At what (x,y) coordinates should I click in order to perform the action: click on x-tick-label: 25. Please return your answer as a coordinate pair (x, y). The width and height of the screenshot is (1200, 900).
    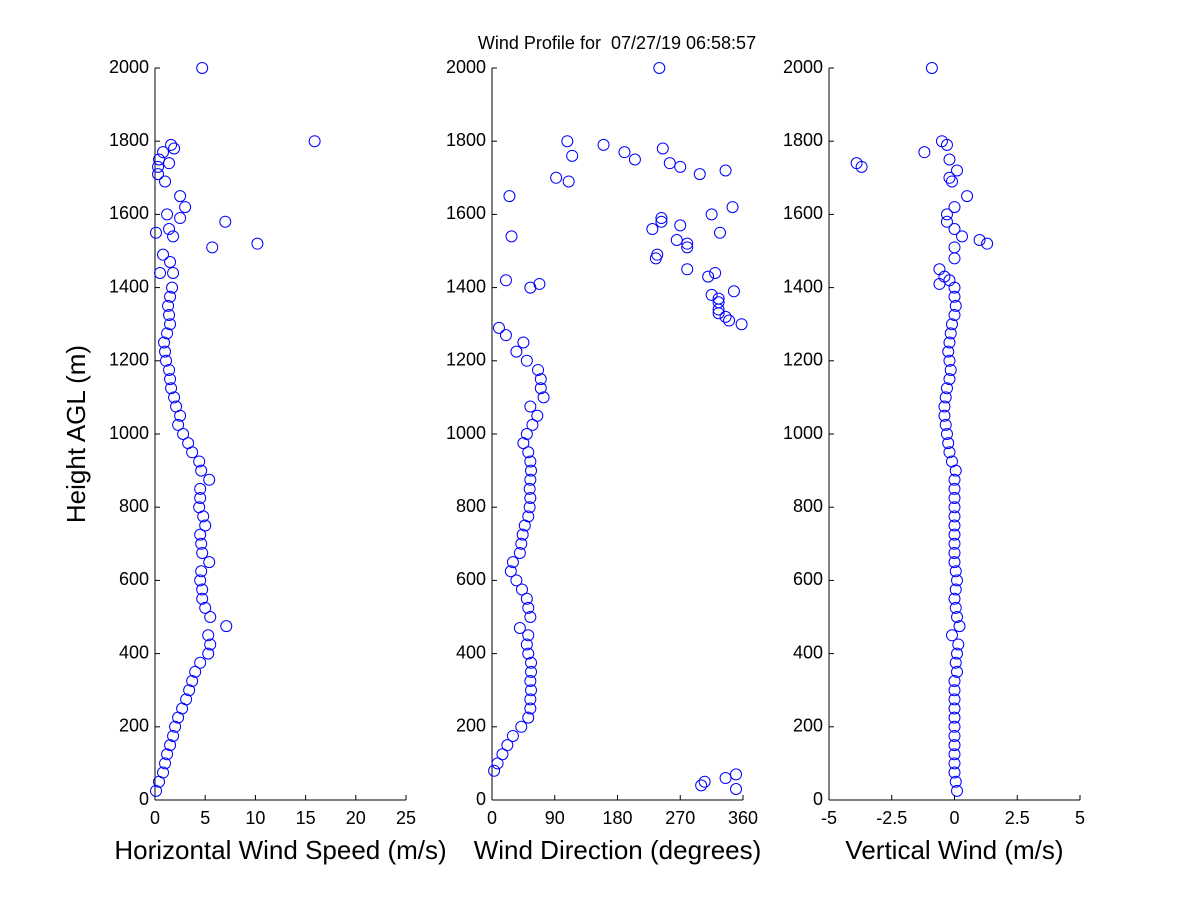
    Looking at the image, I should click on (406, 818).